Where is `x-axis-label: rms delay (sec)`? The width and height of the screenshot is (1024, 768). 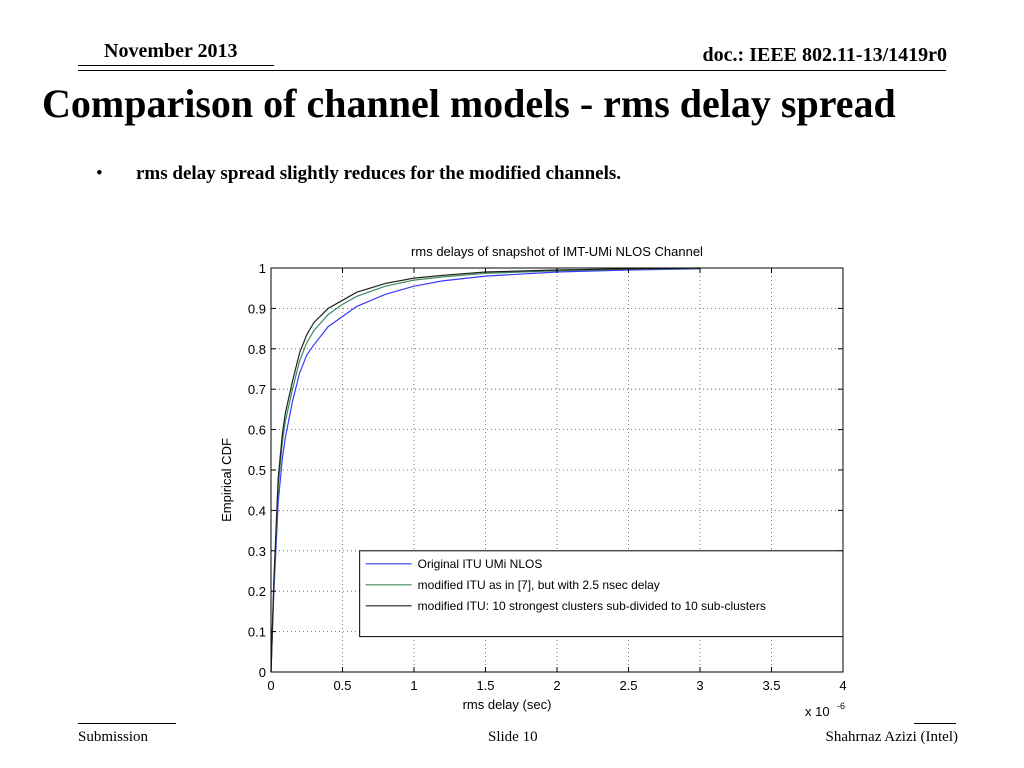 x-axis-label: rms delay (sec) is located at coordinates (507, 704).